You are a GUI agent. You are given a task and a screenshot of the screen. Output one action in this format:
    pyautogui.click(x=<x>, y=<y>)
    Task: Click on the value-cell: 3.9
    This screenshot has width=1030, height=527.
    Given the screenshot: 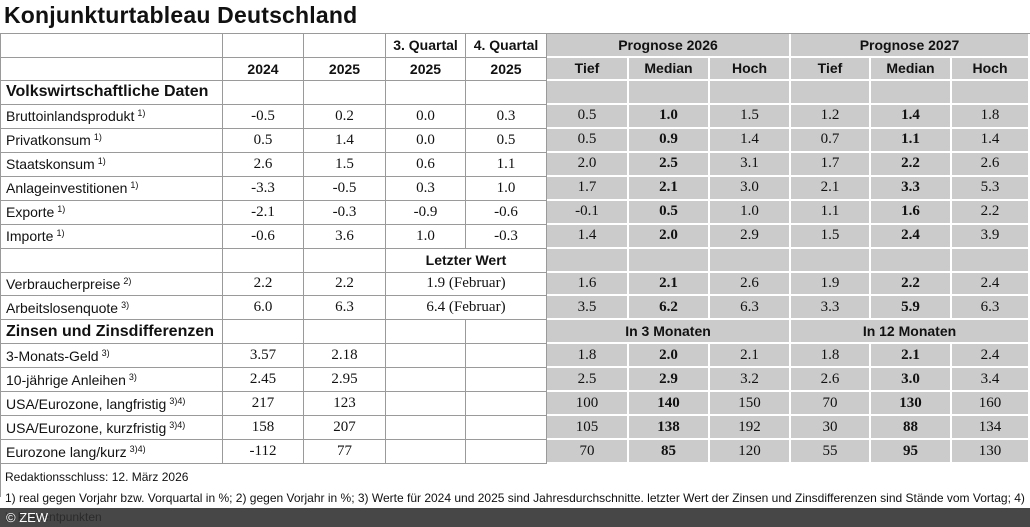 What is the action you would take?
    pyautogui.click(x=991, y=236)
    